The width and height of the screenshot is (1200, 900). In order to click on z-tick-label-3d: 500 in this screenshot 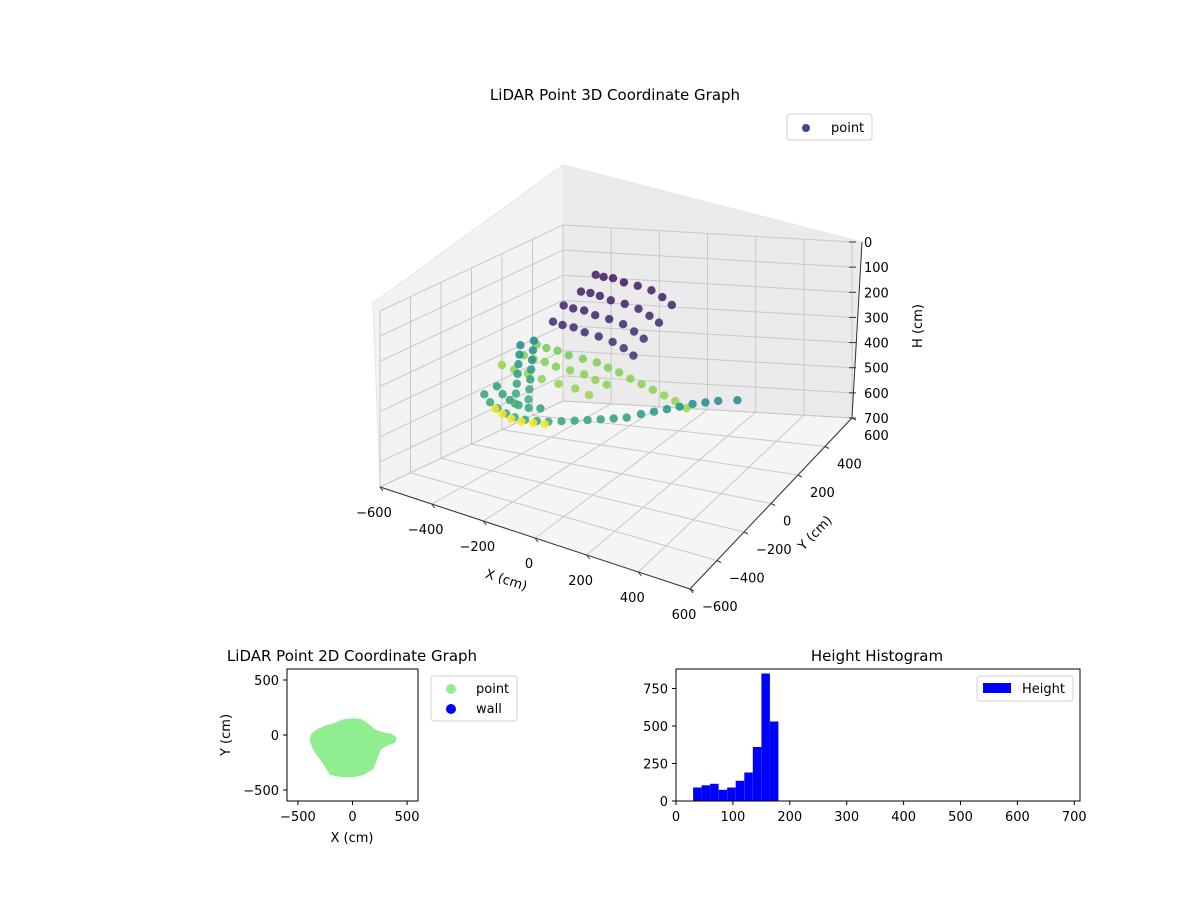, I will do `click(876, 369)`.